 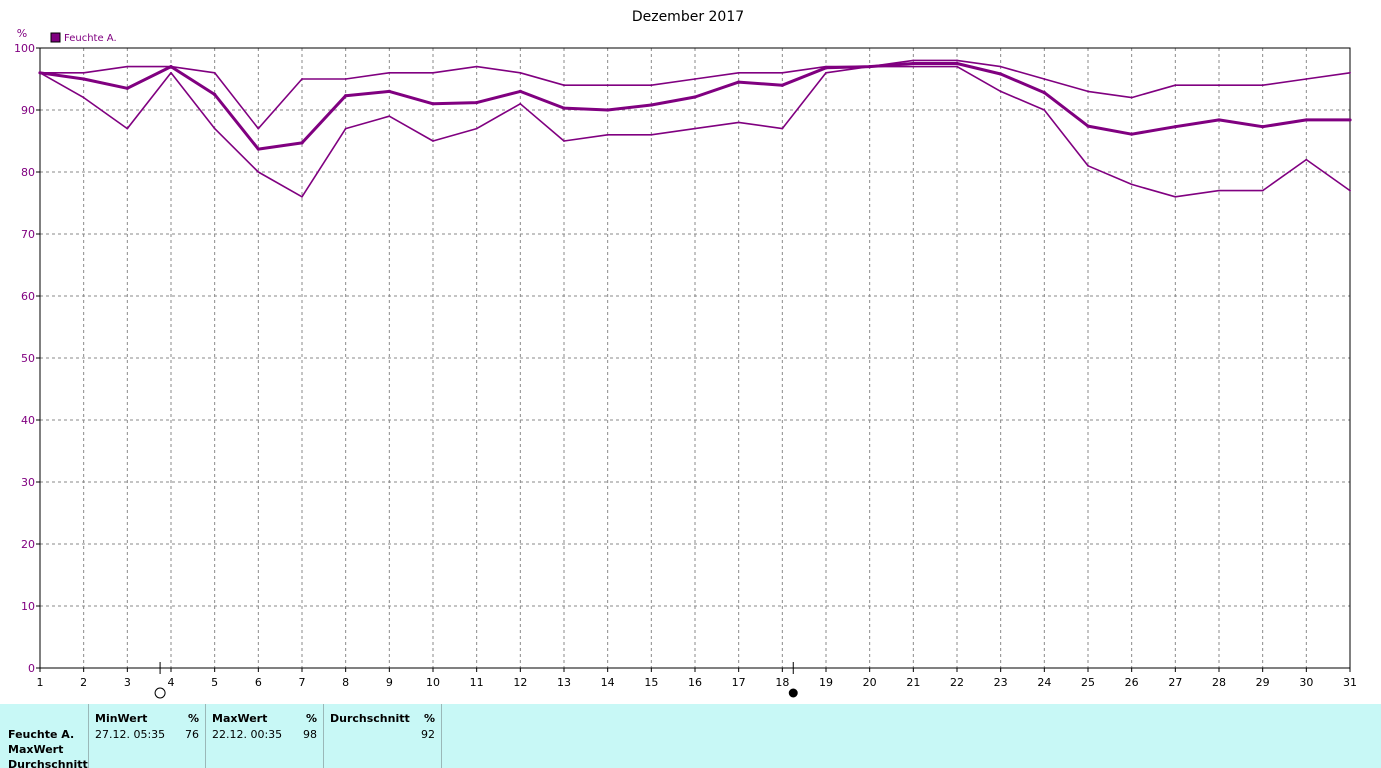 I want to click on x-tick-label-29: 29, so click(x=1263, y=682).